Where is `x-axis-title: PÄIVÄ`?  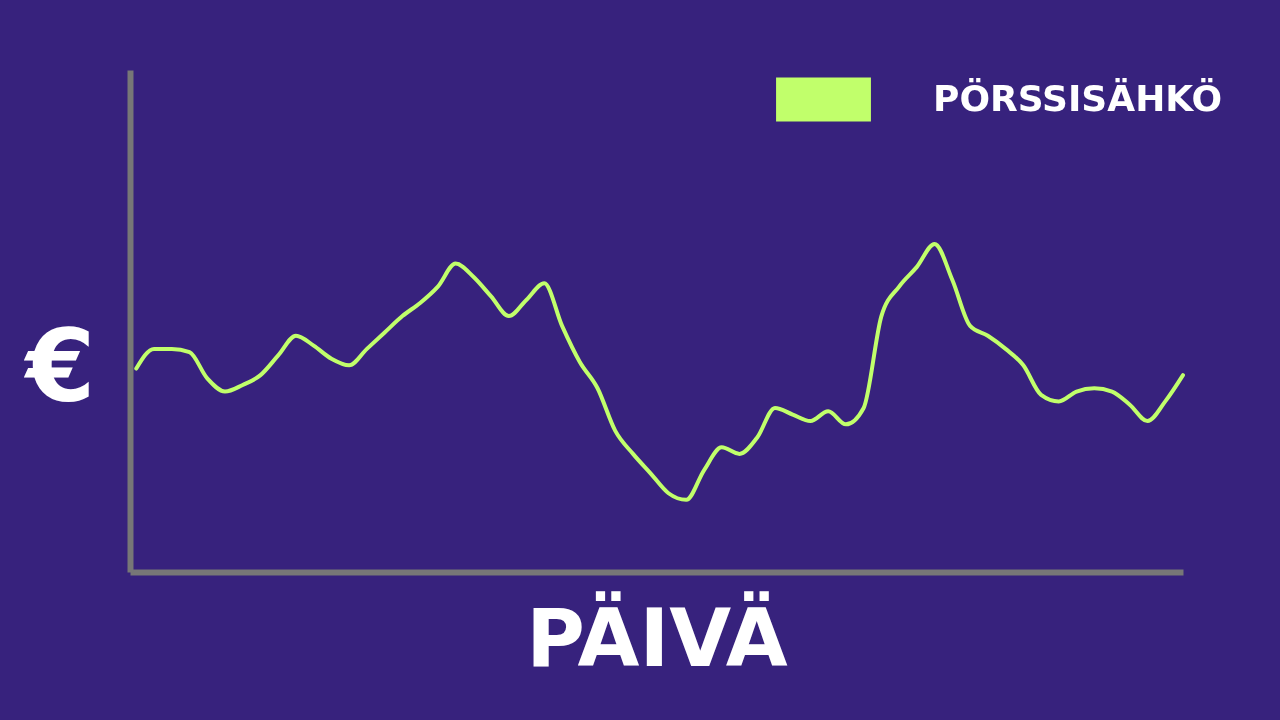 x-axis-title: PÄIVÄ is located at coordinates (657, 637).